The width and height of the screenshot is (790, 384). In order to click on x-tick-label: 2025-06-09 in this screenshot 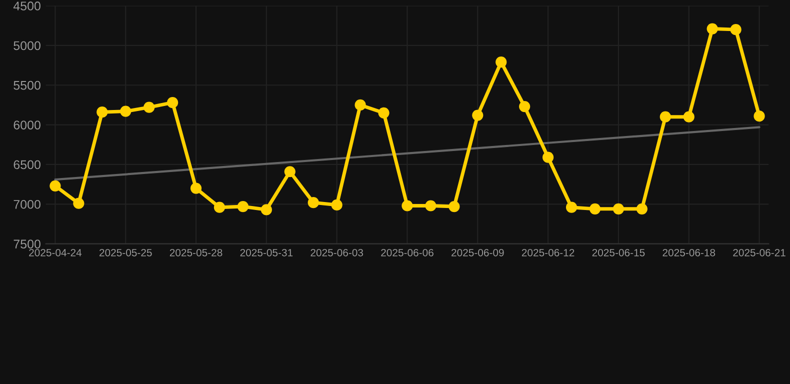, I will do `click(478, 252)`.